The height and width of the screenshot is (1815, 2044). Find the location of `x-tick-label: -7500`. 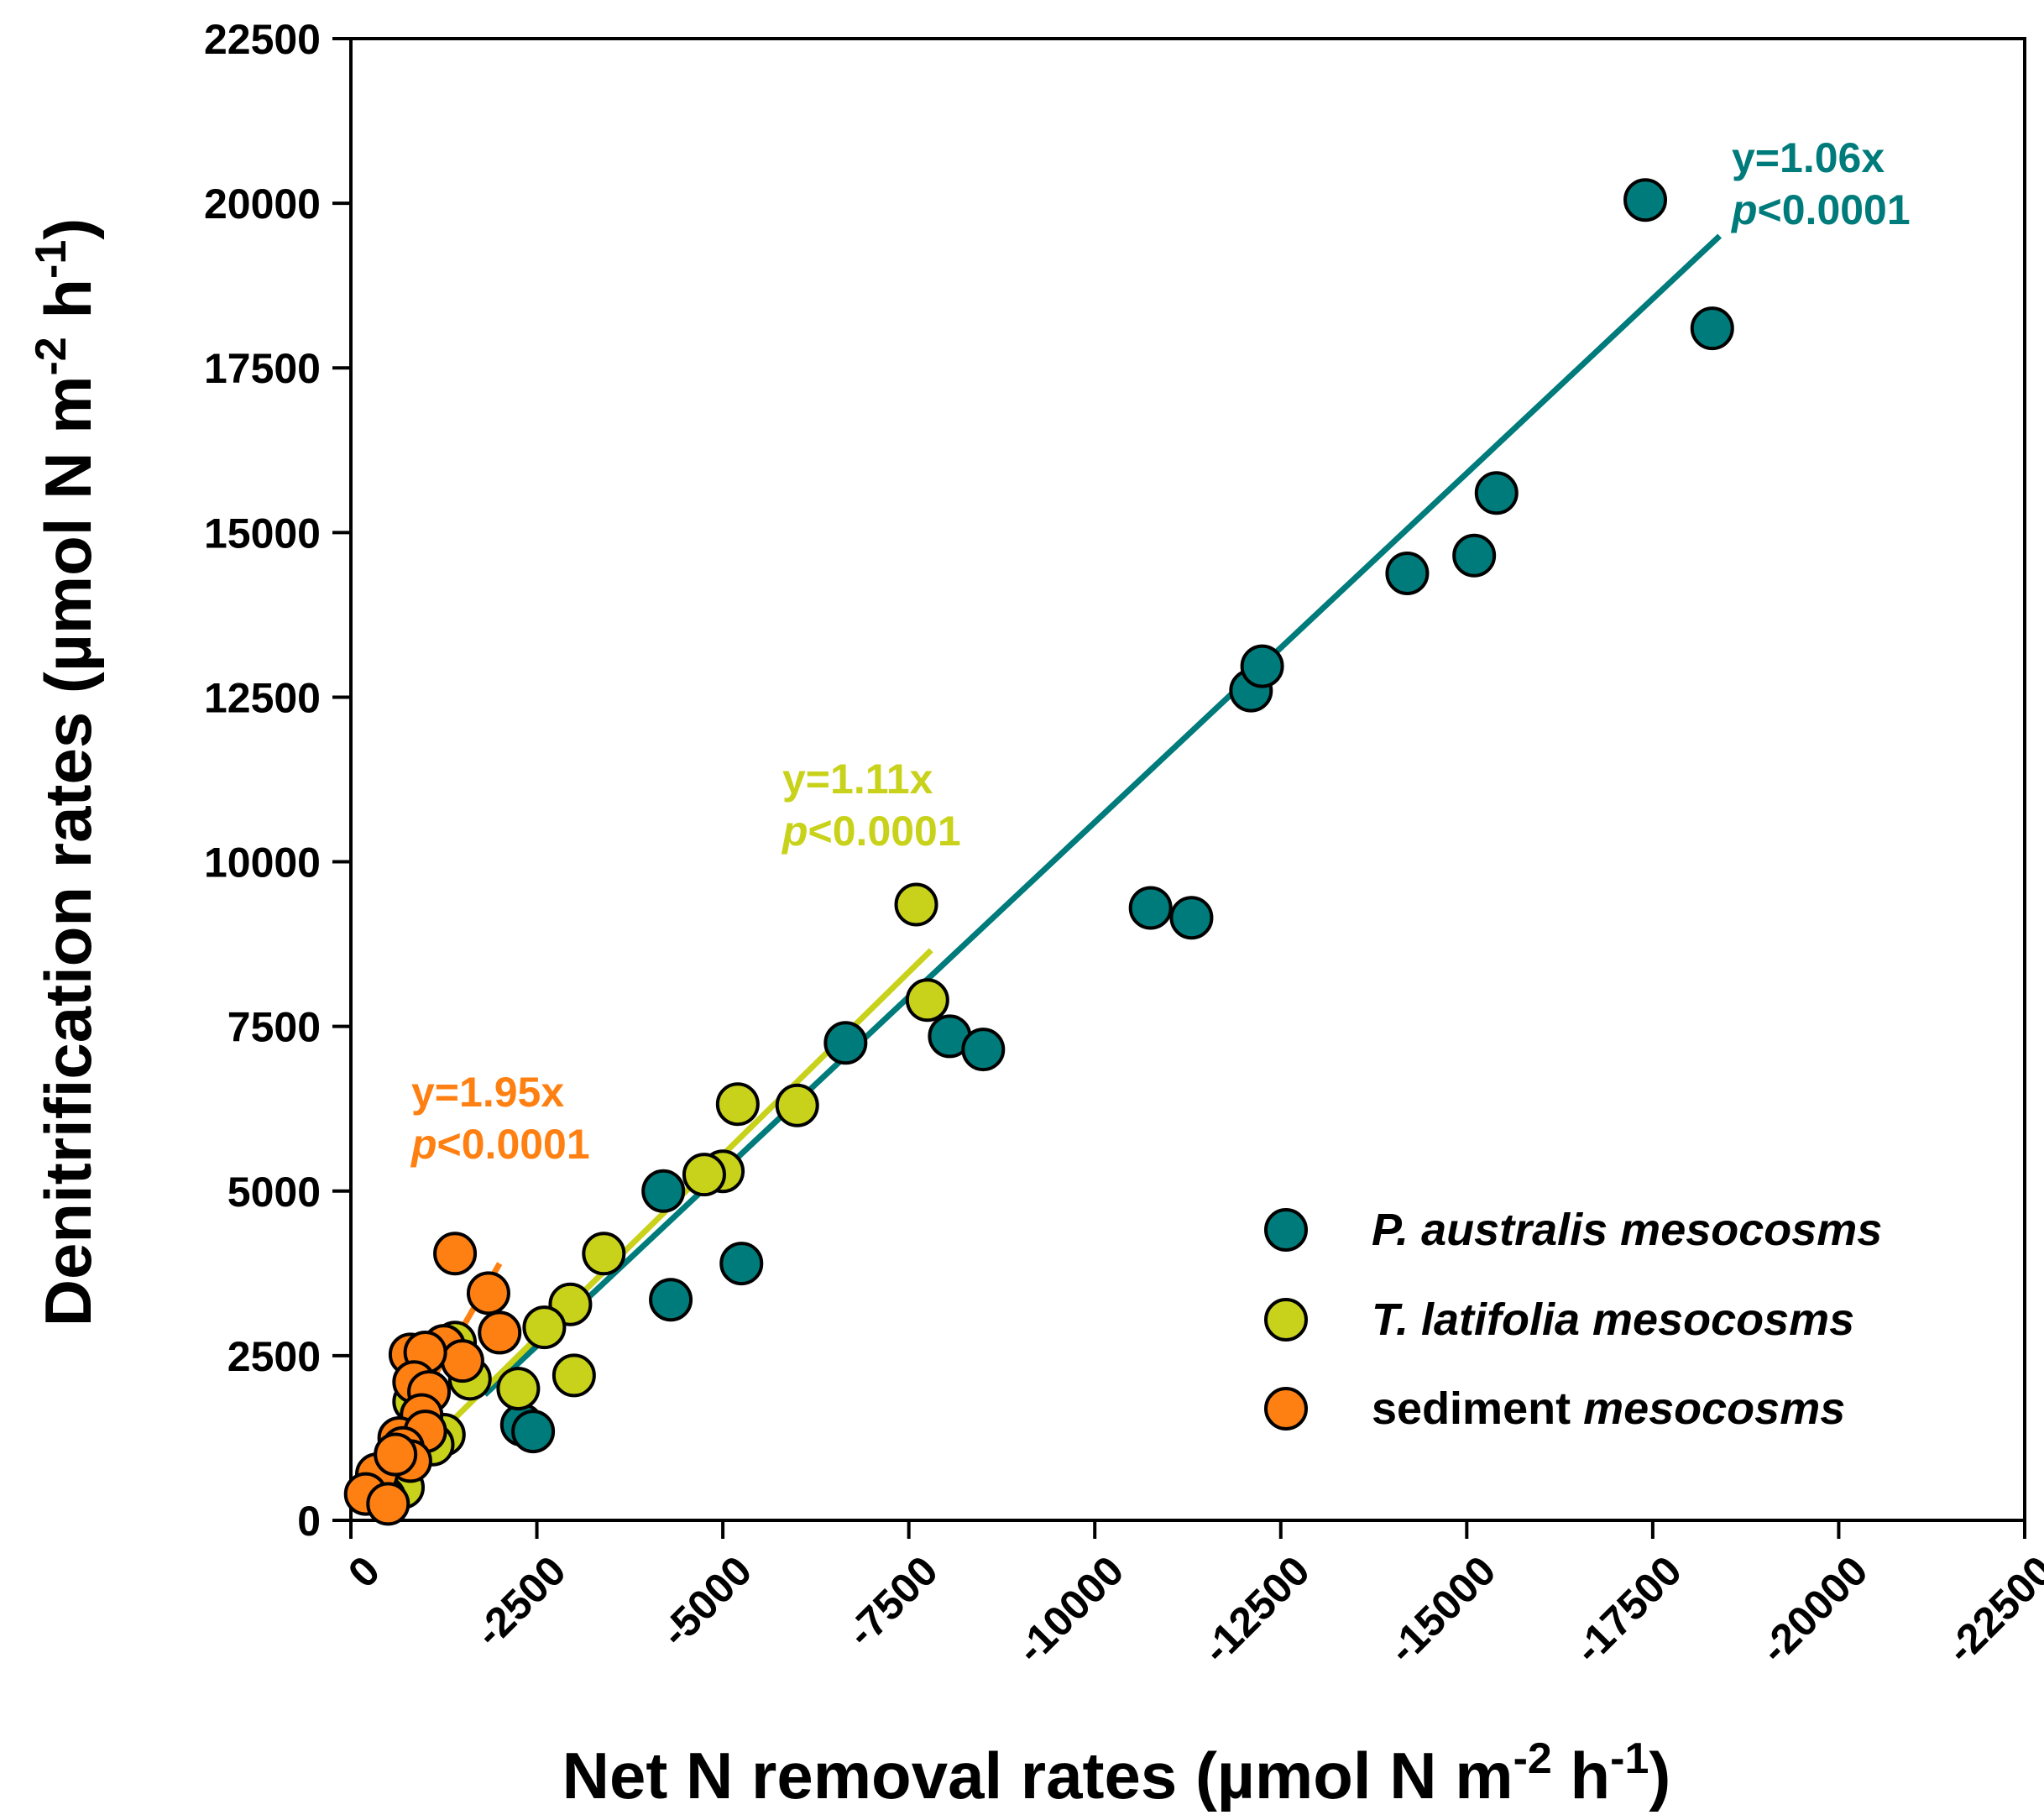

x-tick-label: -7500 is located at coordinates (892, 1602).